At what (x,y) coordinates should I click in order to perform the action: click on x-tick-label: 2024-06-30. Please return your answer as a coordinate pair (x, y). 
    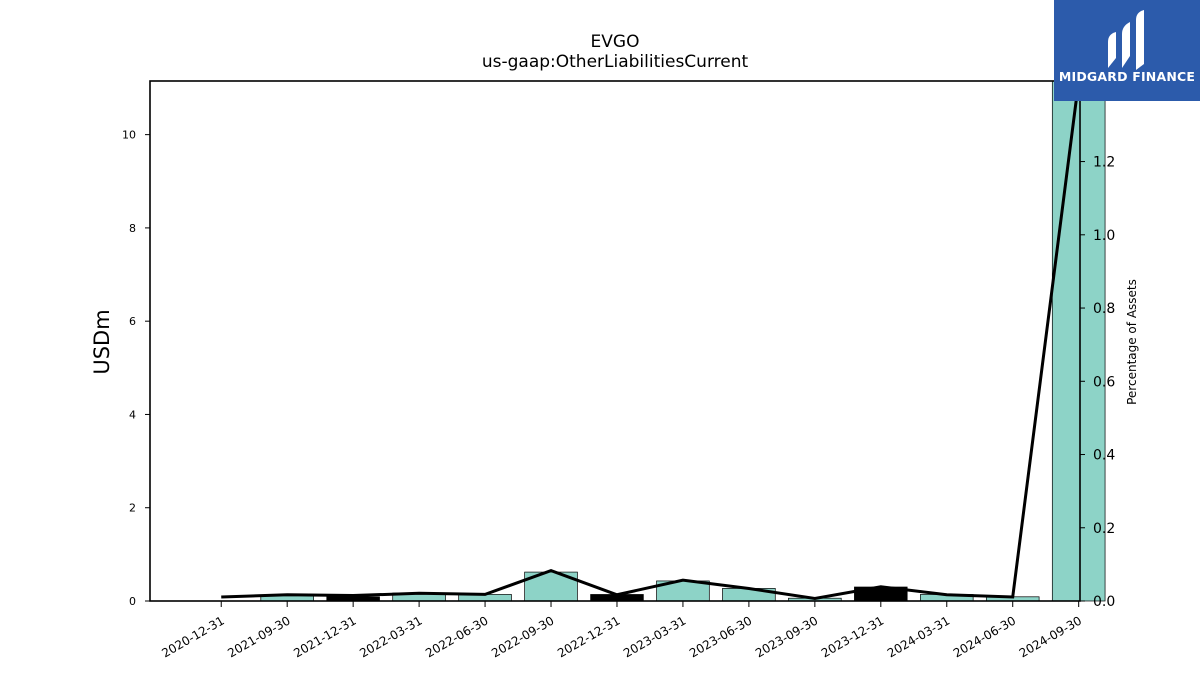
    Looking at the image, I should click on (984, 636).